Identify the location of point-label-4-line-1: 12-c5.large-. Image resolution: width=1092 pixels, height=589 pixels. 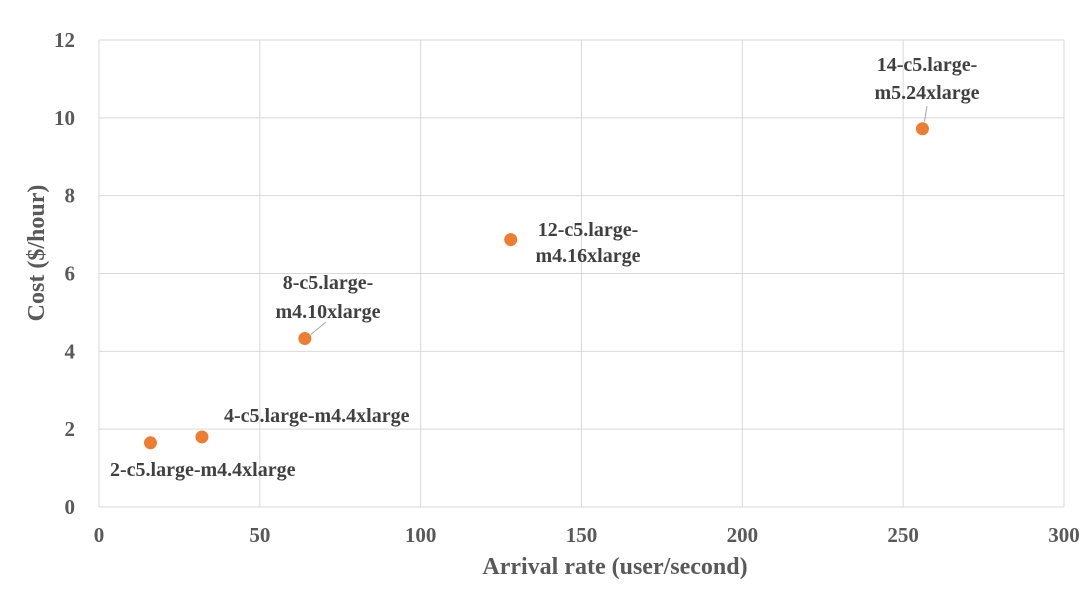
(588, 230).